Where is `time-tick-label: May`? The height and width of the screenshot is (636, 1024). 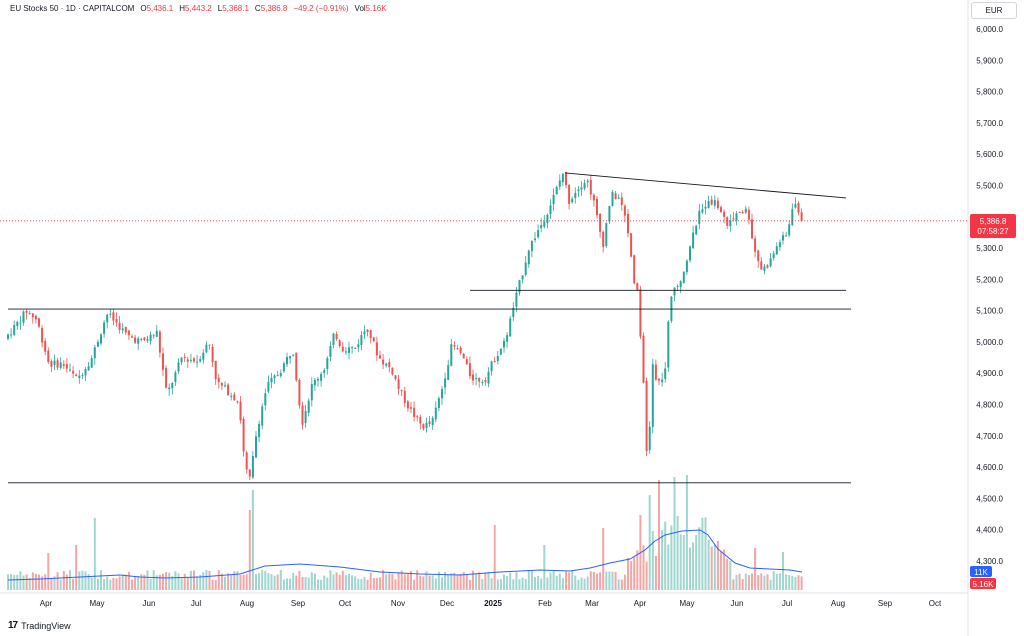
time-tick-label: May is located at coordinates (96, 603).